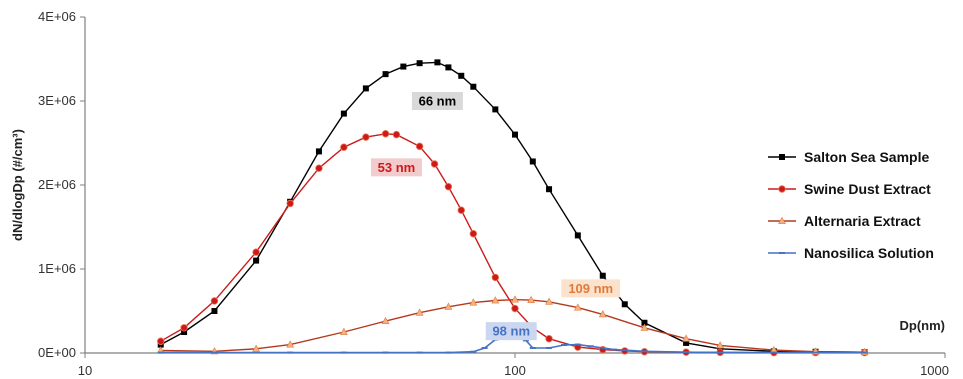  Describe the element at coordinates (57, 16) in the screenshot. I see `y-tick-label: 4E+06` at that location.